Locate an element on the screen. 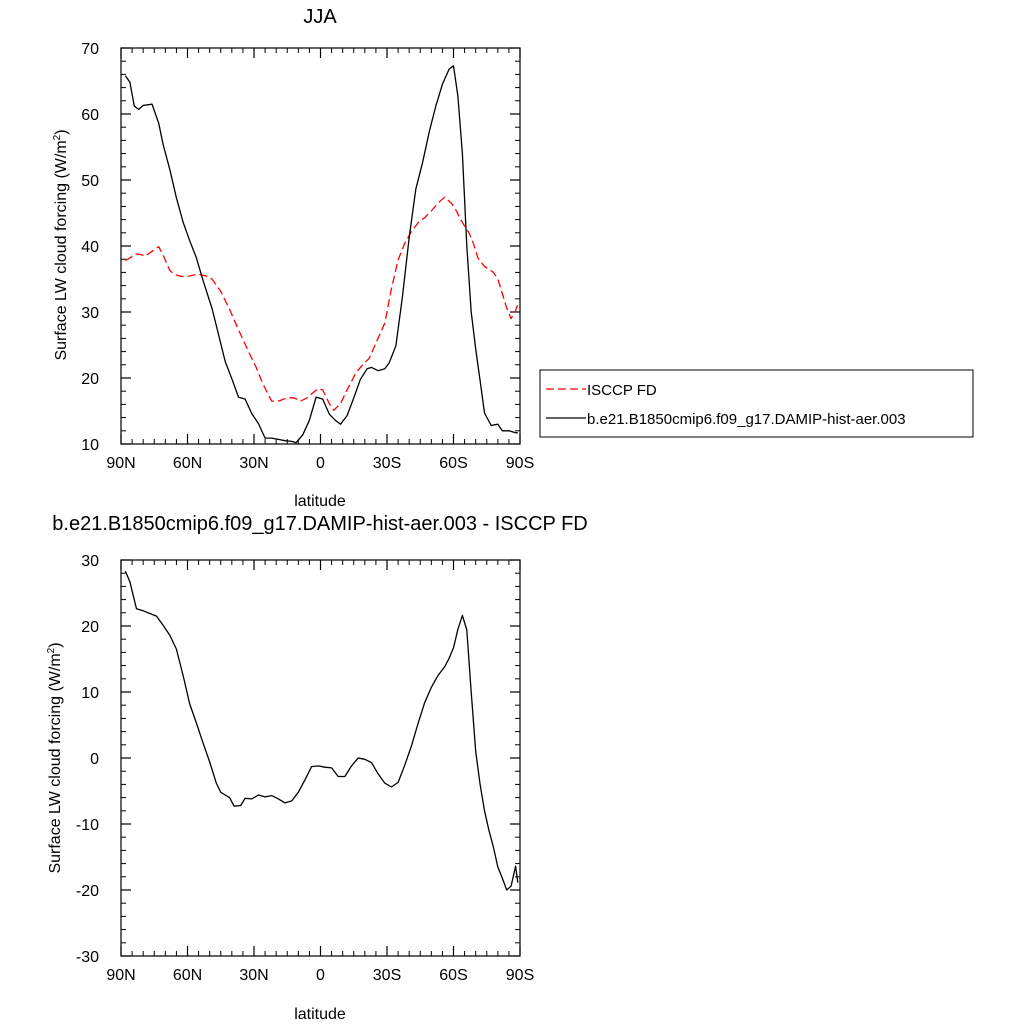 The width and height of the screenshot is (1024, 1024). series-line-isccp-fd is located at coordinates (322, 303).